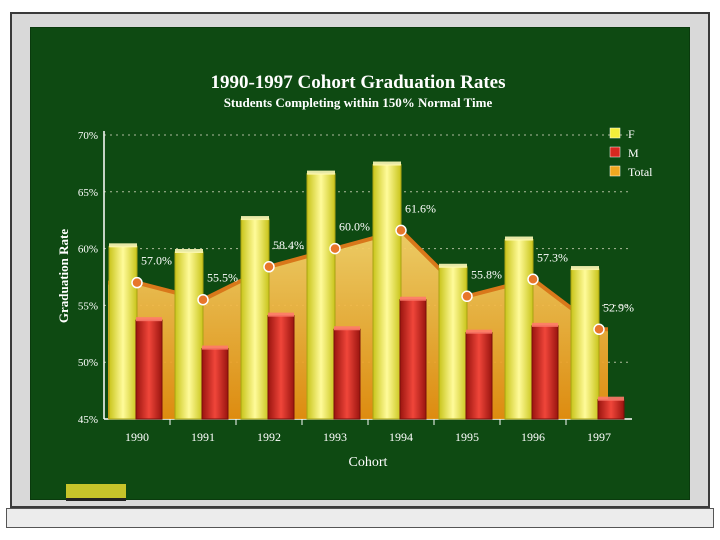 This screenshot has width=720, height=540. What do you see at coordinates (360, 518) in the screenshot?
I see `slide-bottom-strip` at bounding box center [360, 518].